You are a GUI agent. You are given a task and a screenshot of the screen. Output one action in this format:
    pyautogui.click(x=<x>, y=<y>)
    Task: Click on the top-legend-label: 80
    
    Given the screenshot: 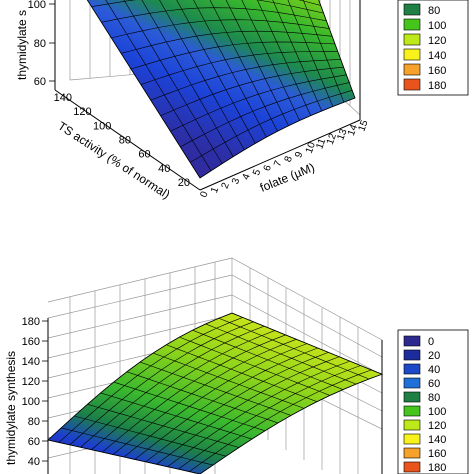 What is the action you would take?
    pyautogui.click(x=434, y=11)
    